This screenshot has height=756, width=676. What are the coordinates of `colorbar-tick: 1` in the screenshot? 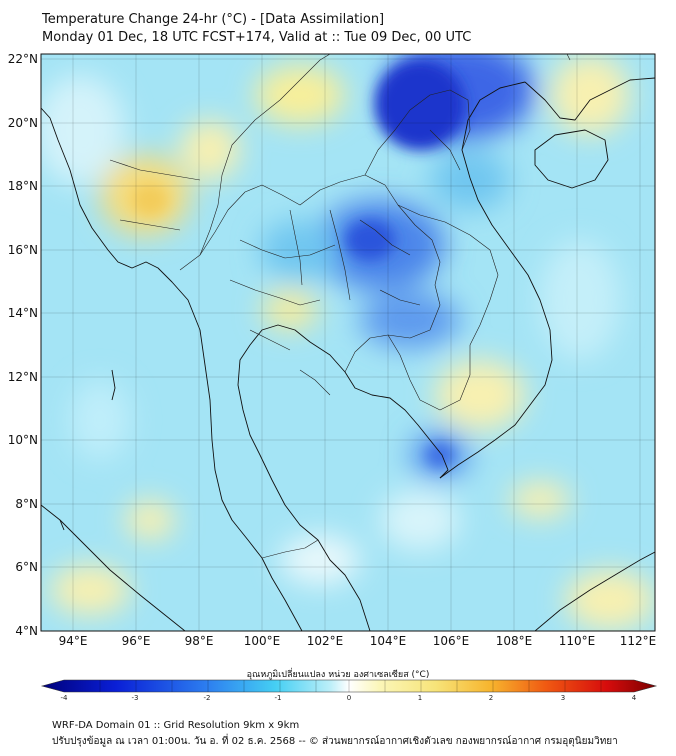 It's located at (420, 698).